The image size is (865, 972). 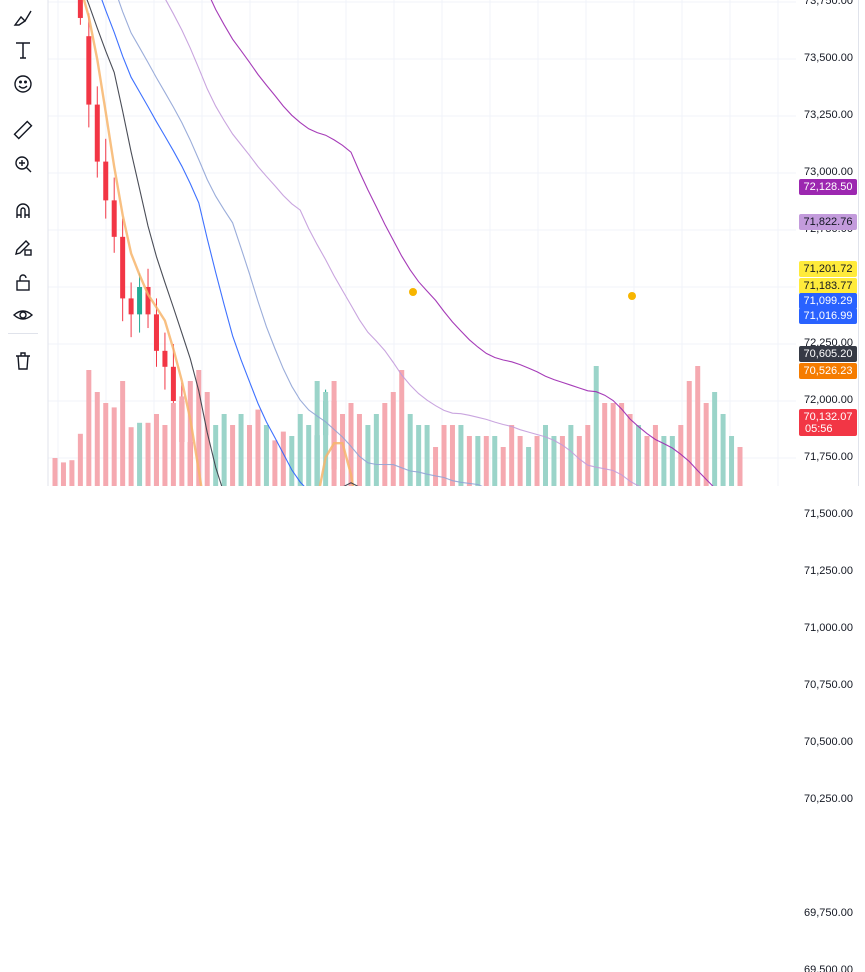 What do you see at coordinates (23, 50) in the screenshot?
I see `text-icon` at bounding box center [23, 50].